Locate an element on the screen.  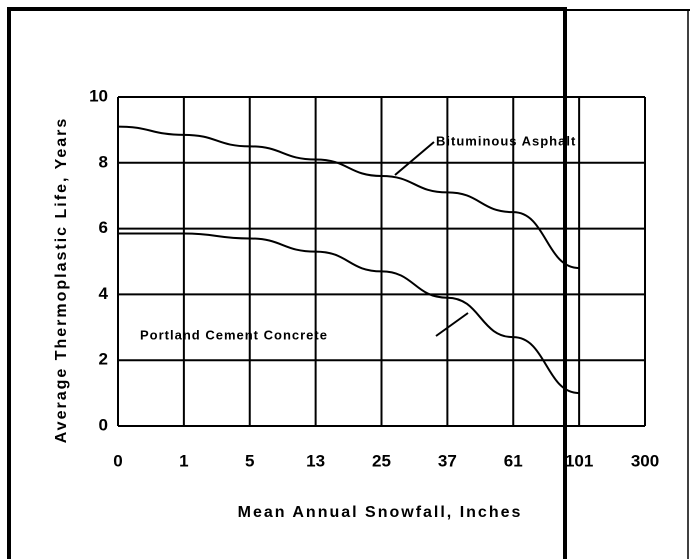
x-tick-label: 61 is located at coordinates (513, 460).